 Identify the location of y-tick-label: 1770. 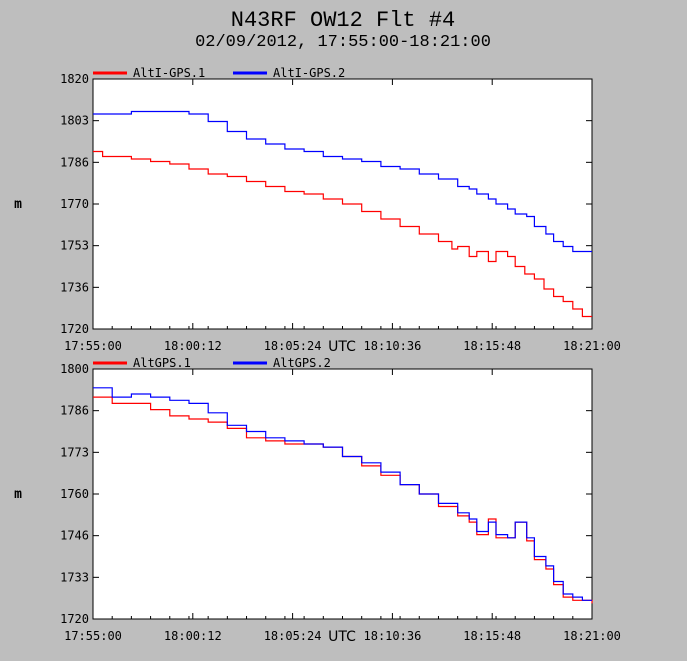
(74, 204).